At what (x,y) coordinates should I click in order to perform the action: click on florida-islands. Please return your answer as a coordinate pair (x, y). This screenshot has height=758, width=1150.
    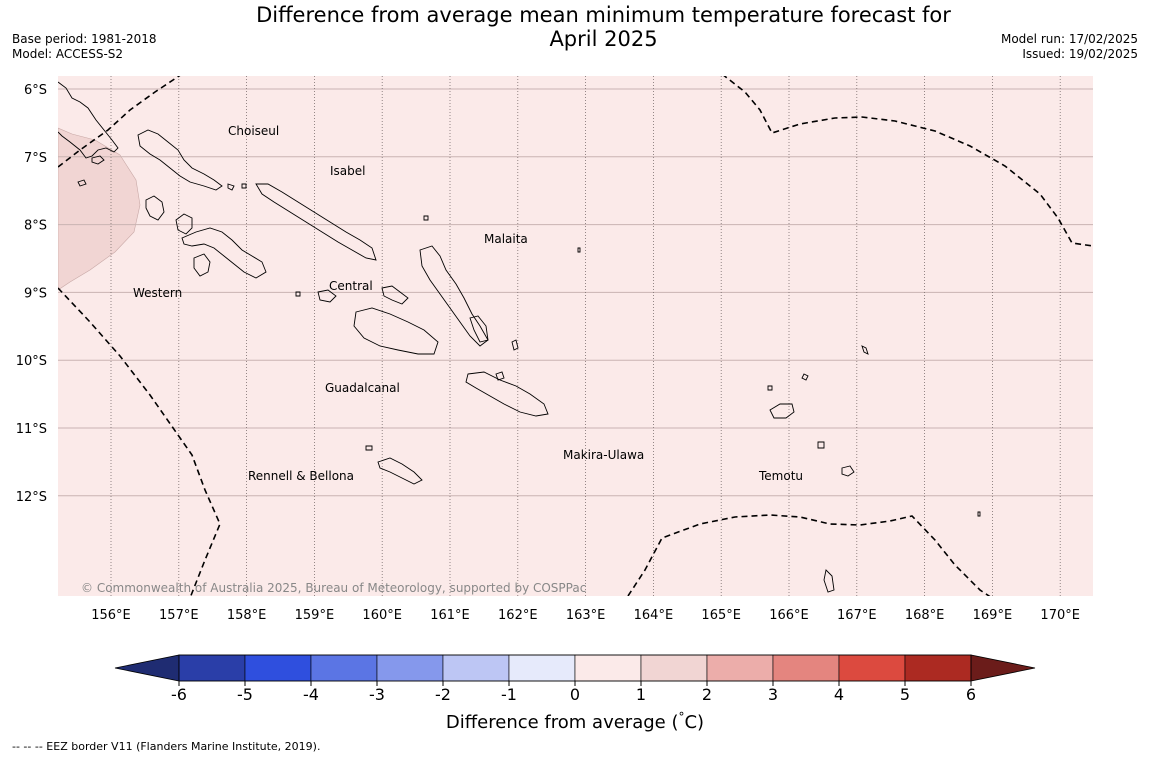
    Looking at the image, I should click on (327, 296).